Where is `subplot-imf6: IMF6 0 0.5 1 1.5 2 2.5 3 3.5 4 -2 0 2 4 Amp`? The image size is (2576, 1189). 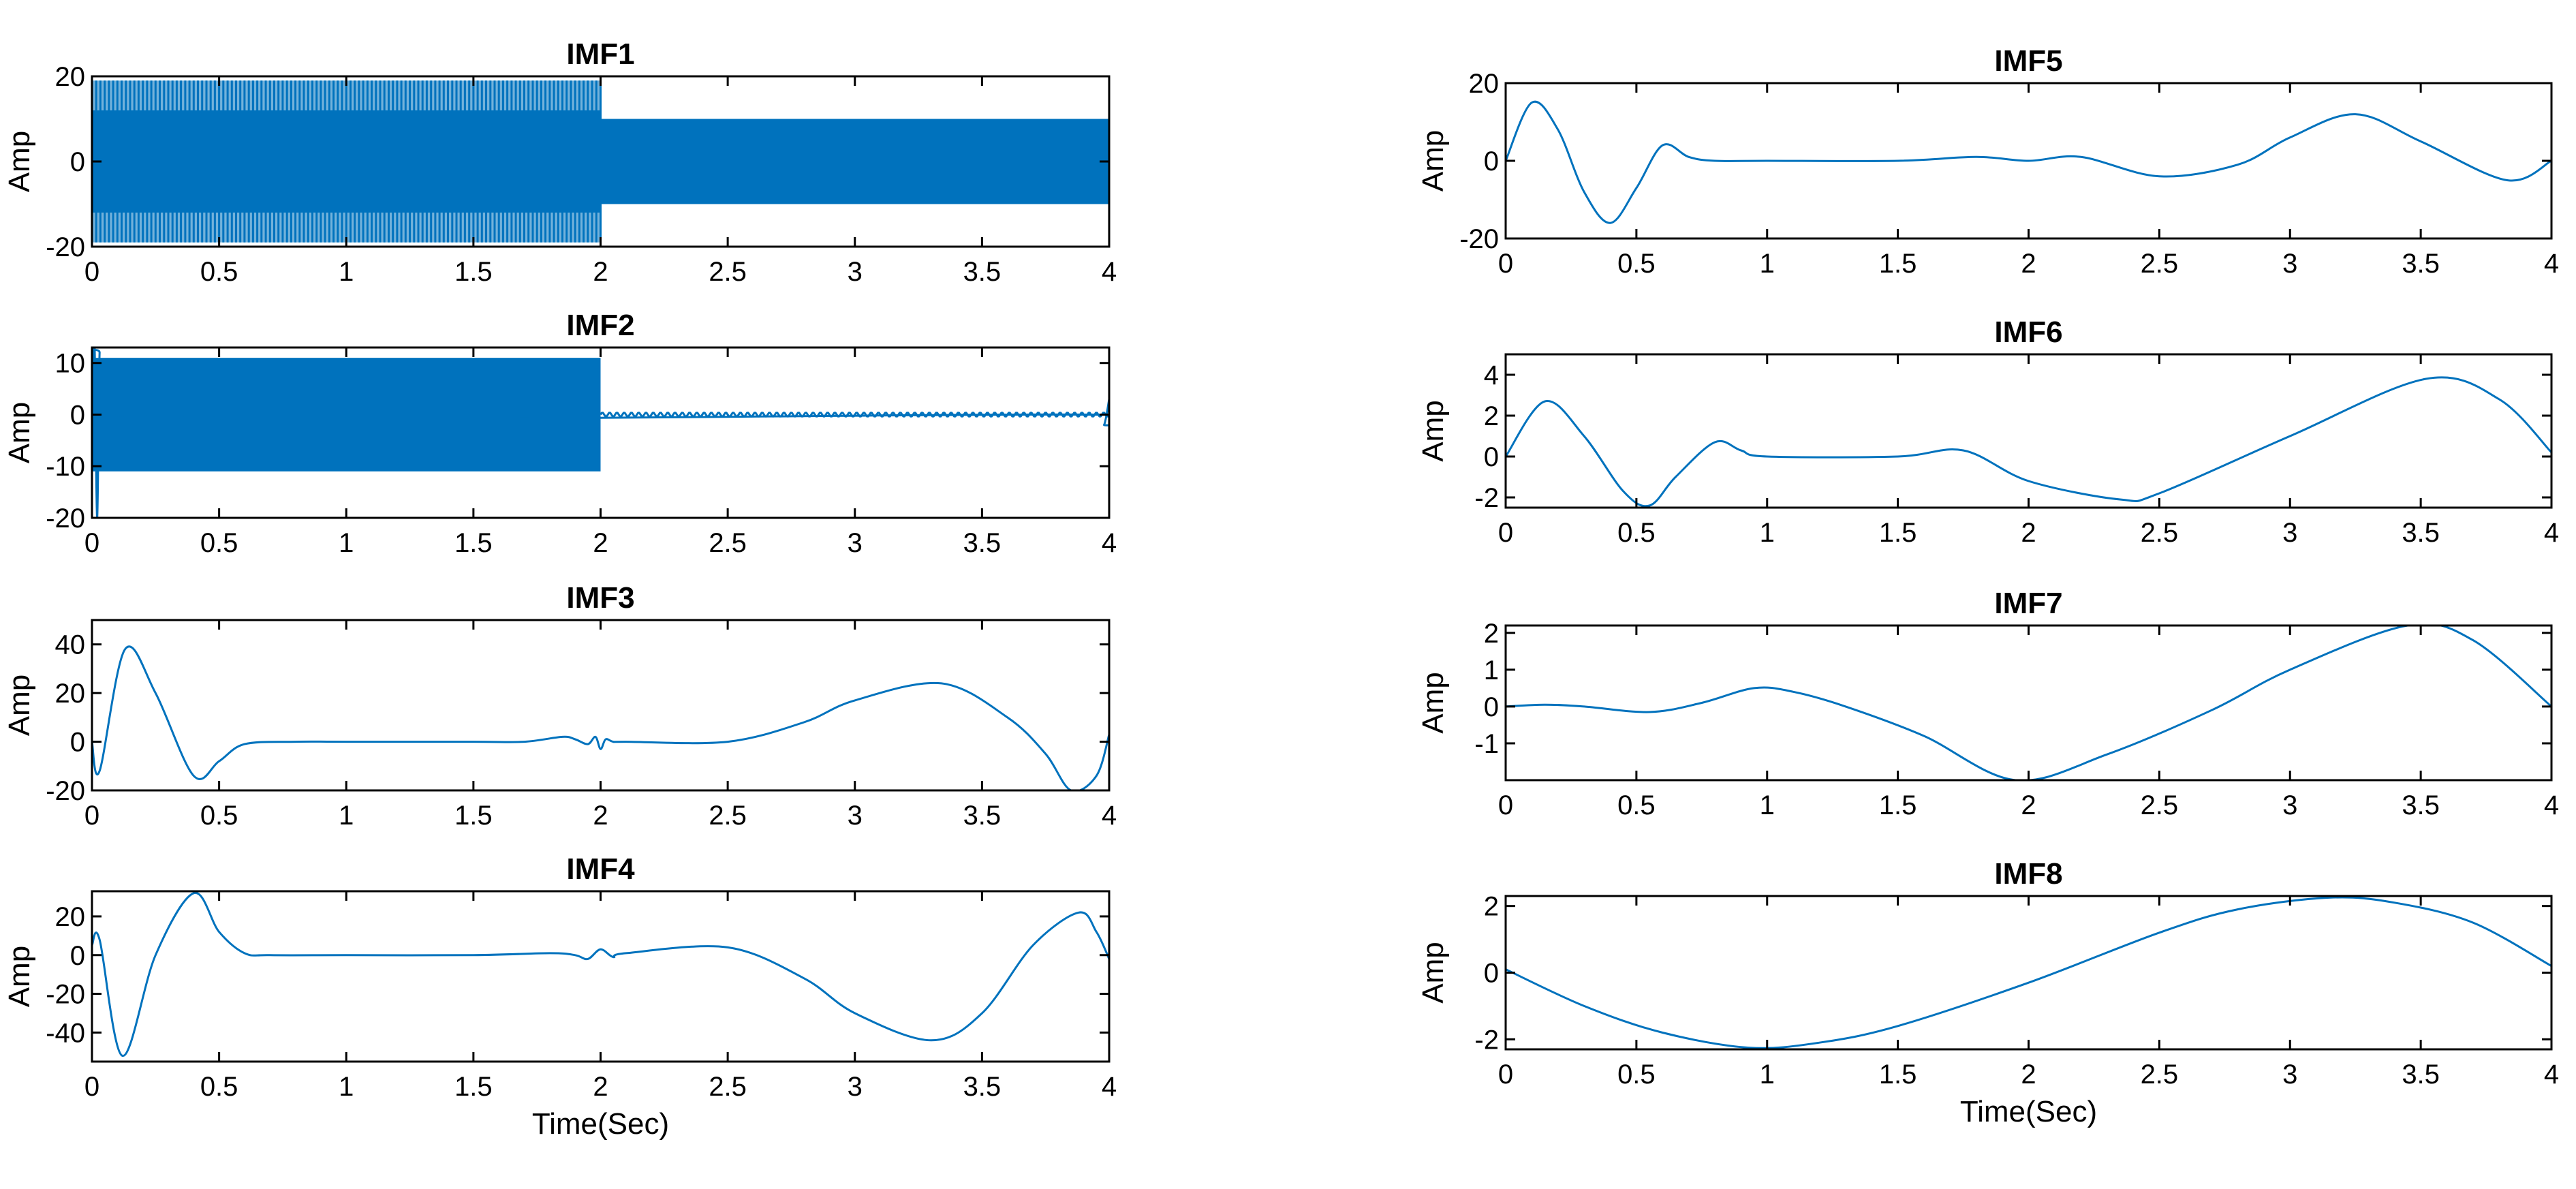
subplot-imf6: IMF6 0 0.5 1 1.5 2 2.5 3 3.5 4 -2 0 2 4 Amp is located at coordinates (1987, 431).